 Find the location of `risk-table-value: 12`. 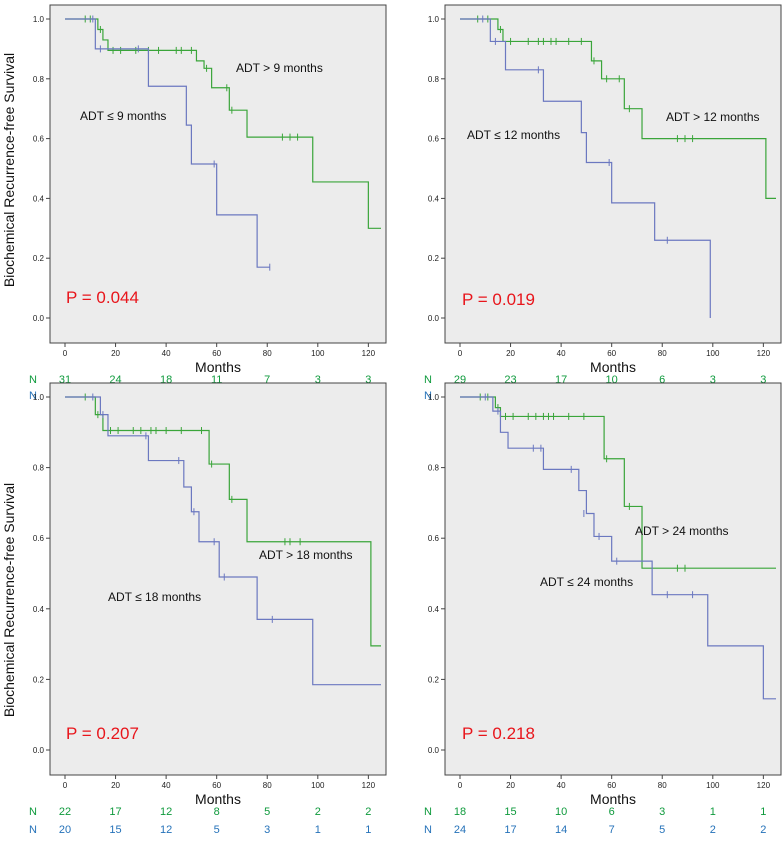

risk-table-value: 12 is located at coordinates (166, 830).